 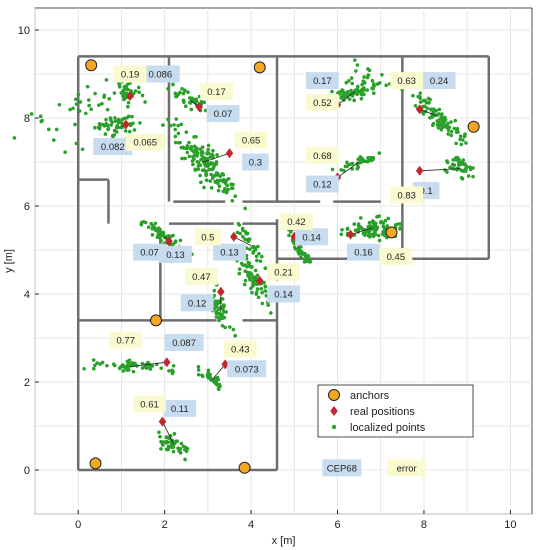 I want to click on cep68-label-text: 0.16, so click(x=363, y=253).